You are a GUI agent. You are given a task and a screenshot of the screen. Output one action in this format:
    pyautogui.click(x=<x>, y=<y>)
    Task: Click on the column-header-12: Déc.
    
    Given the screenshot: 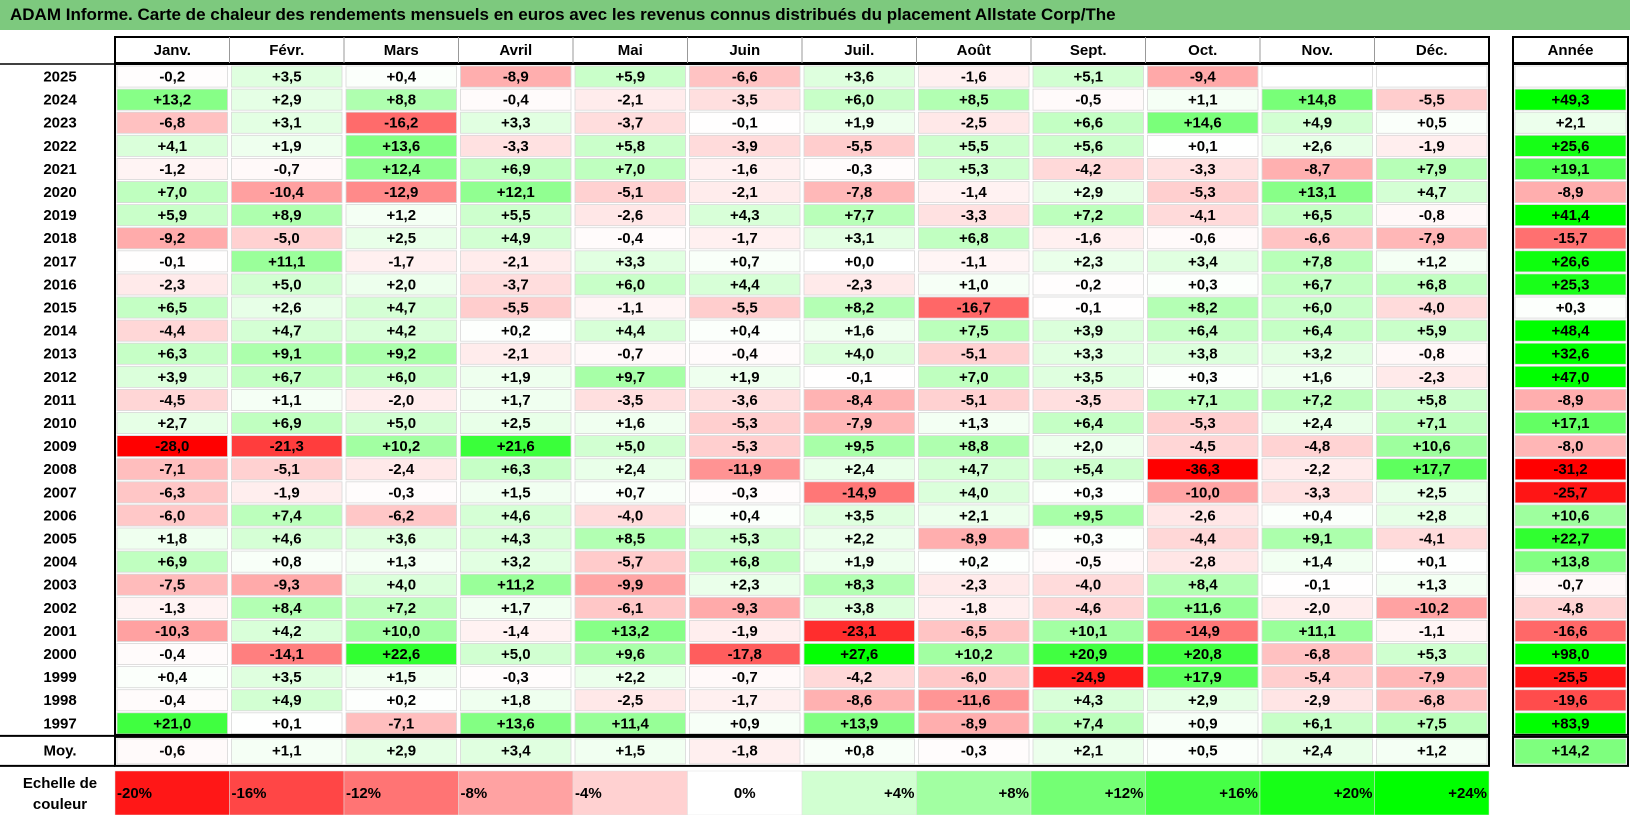 What is the action you would take?
    pyautogui.click(x=1432, y=50)
    